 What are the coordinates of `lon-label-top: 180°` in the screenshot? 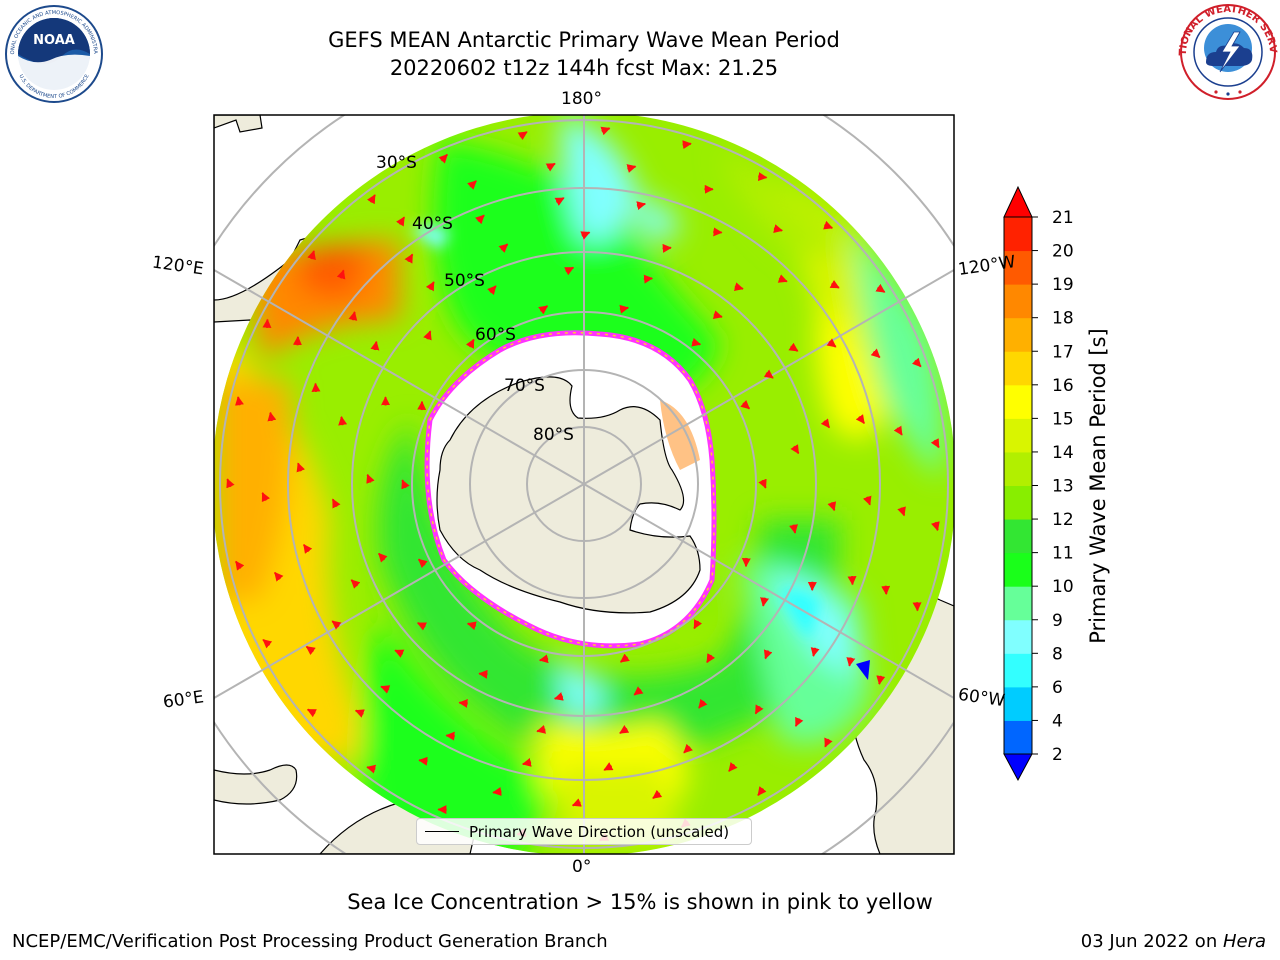 It's located at (581, 99).